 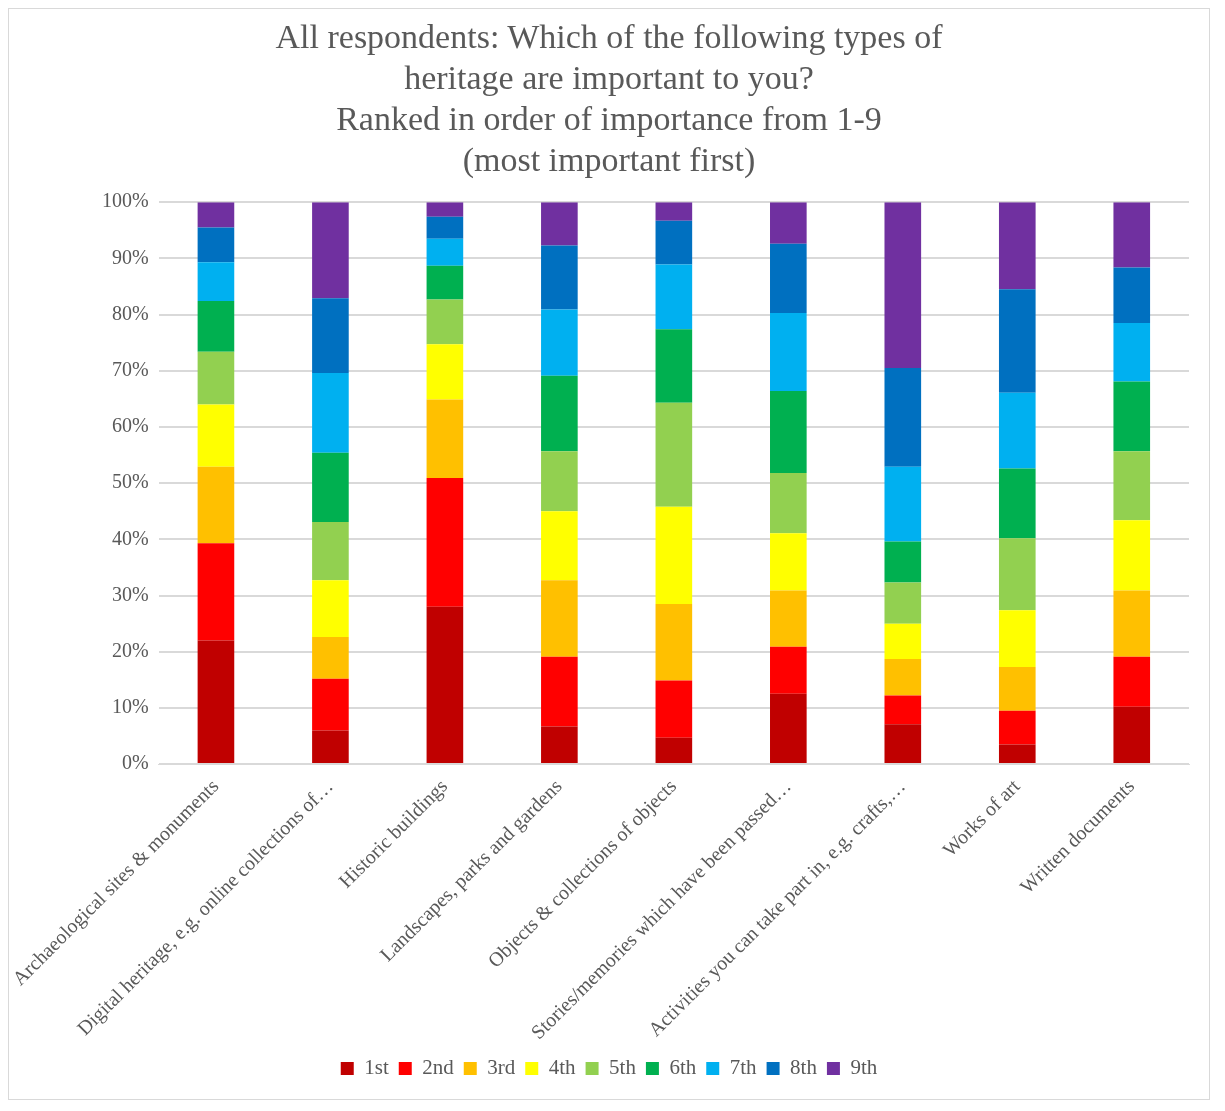 I want to click on y-tick-label: 10%, so click(x=130, y=706).